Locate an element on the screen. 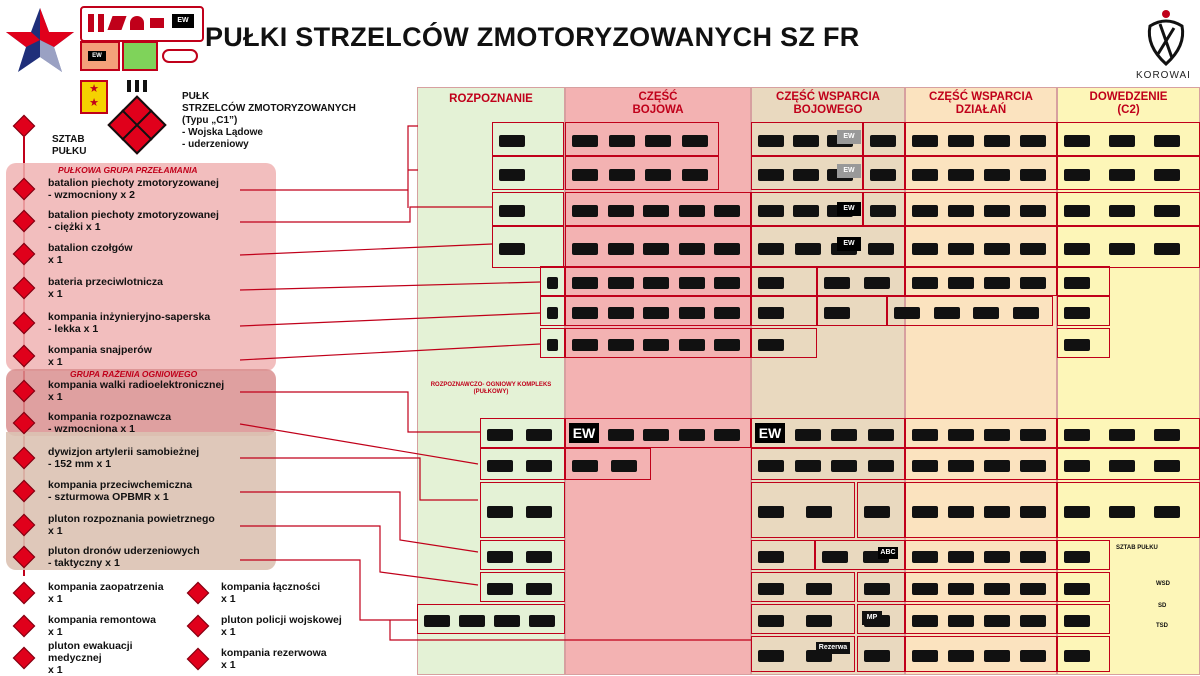 The height and width of the screenshot is (676, 1200). aircraft-icon is located at coordinates (137, 23).